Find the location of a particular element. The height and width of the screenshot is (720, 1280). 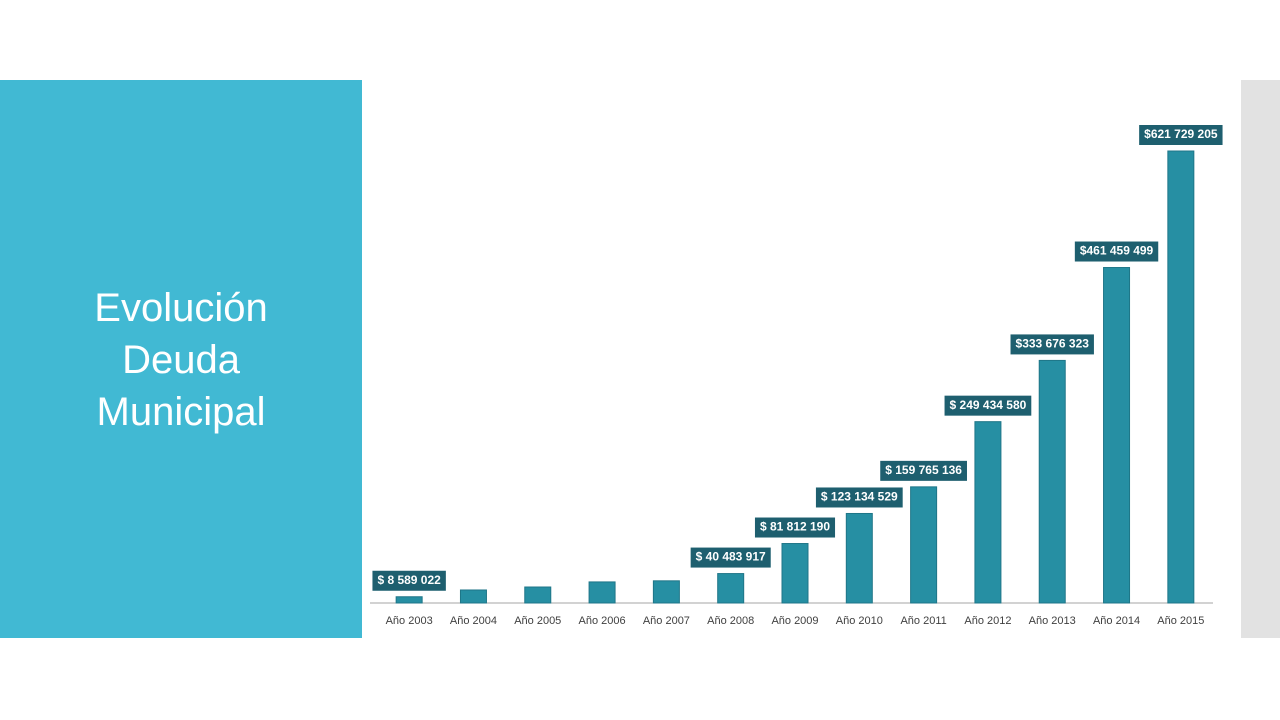

value-label: $ 123 134 529 is located at coordinates (859, 497).